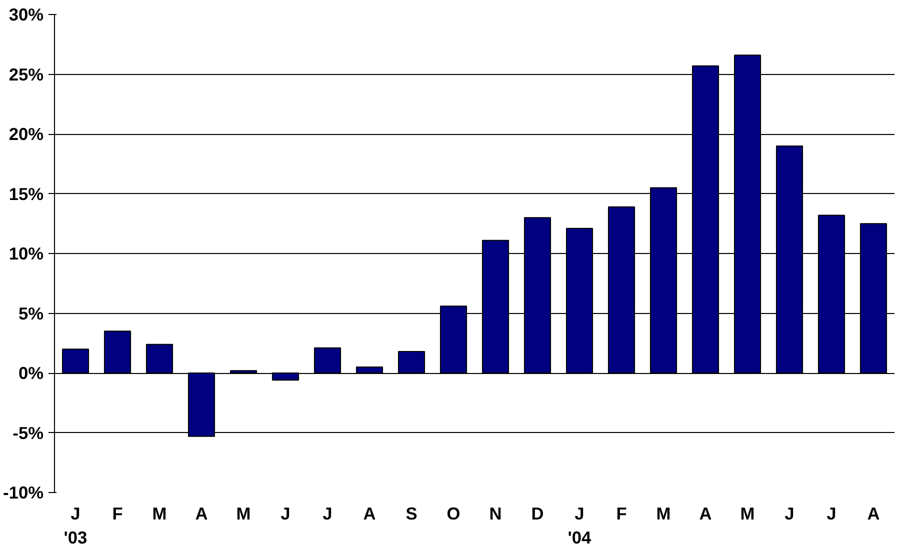  I want to click on x-tick-label: O, so click(453, 514).